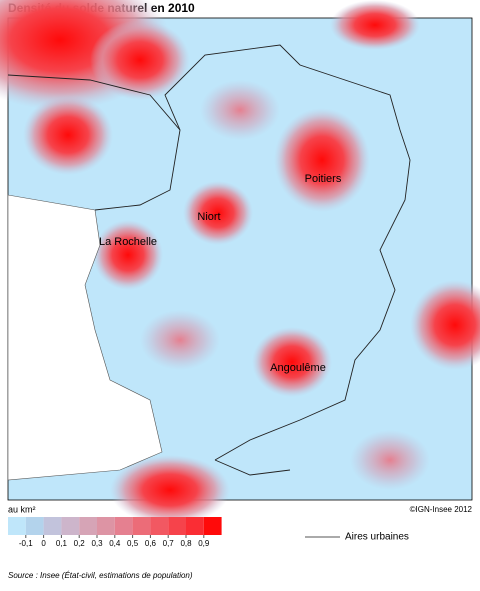  What do you see at coordinates (377, 537) in the screenshot?
I see `legend-line-label: Aires urbaines` at bounding box center [377, 537].